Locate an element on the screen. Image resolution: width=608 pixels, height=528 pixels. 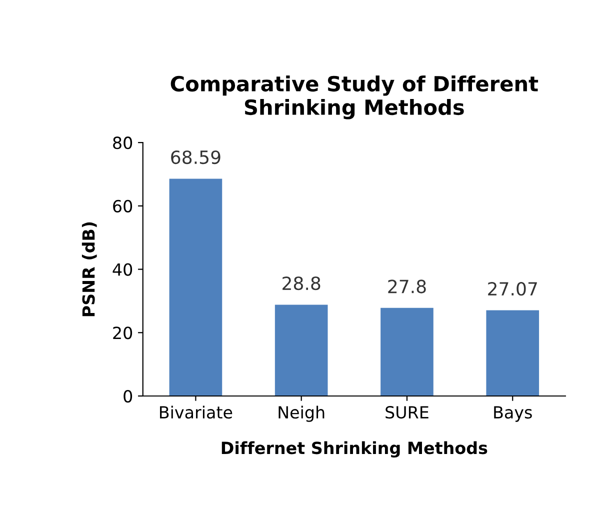
x-tick-label: Neigh is located at coordinates (301, 414).